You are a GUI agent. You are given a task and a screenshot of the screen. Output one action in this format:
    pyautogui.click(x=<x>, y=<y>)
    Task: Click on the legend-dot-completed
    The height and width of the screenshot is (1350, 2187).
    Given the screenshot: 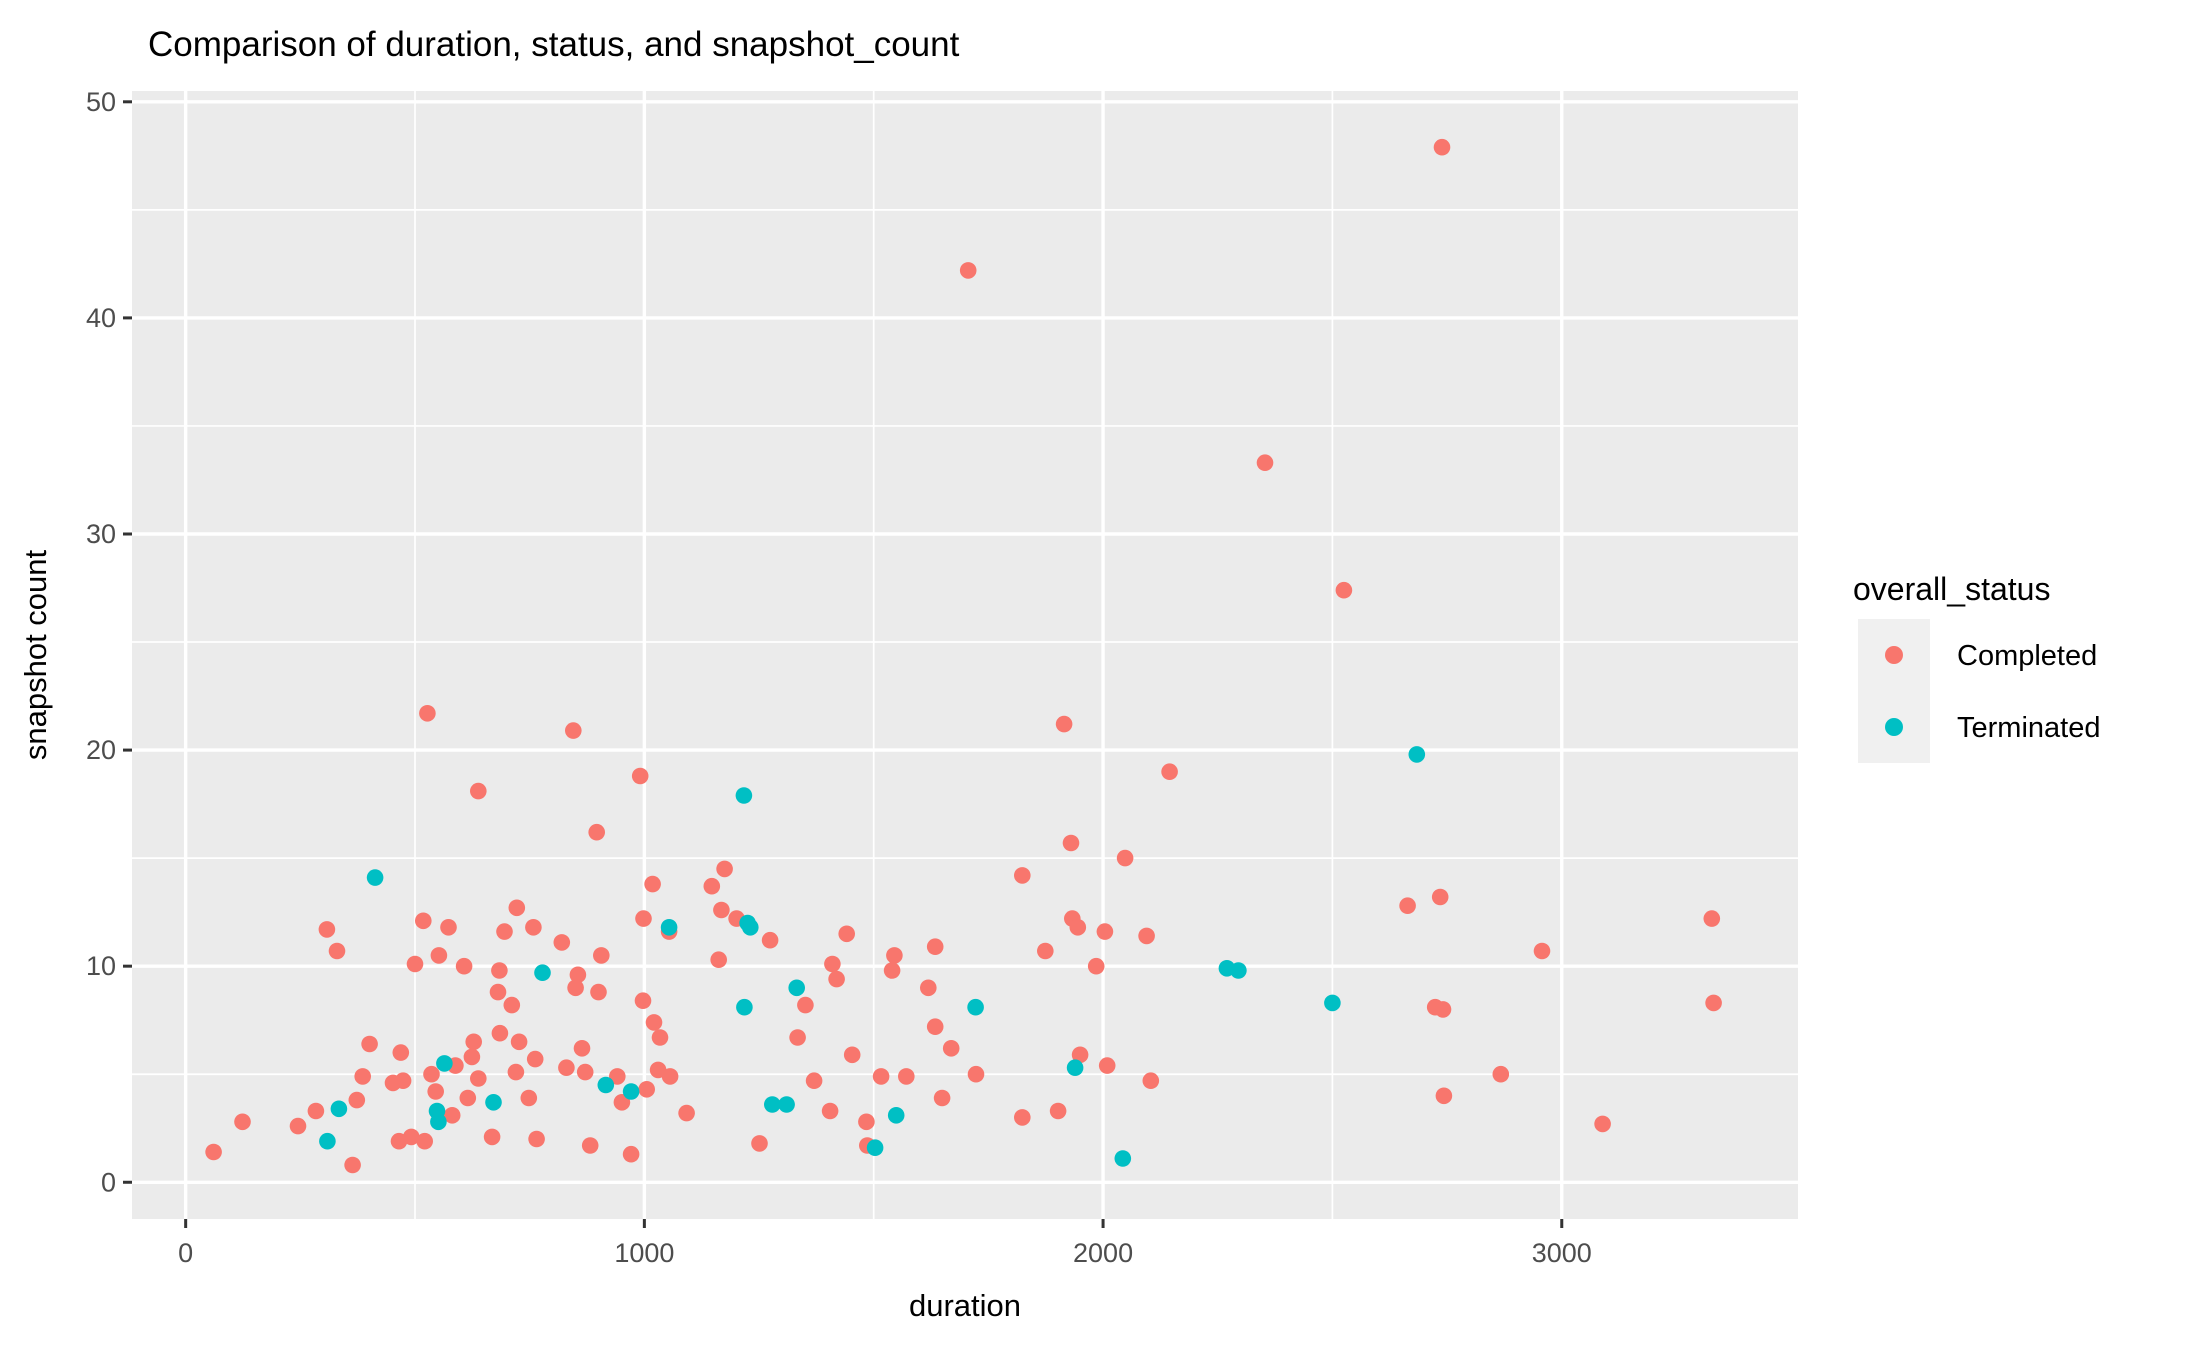 What is the action you would take?
    pyautogui.click(x=1894, y=655)
    